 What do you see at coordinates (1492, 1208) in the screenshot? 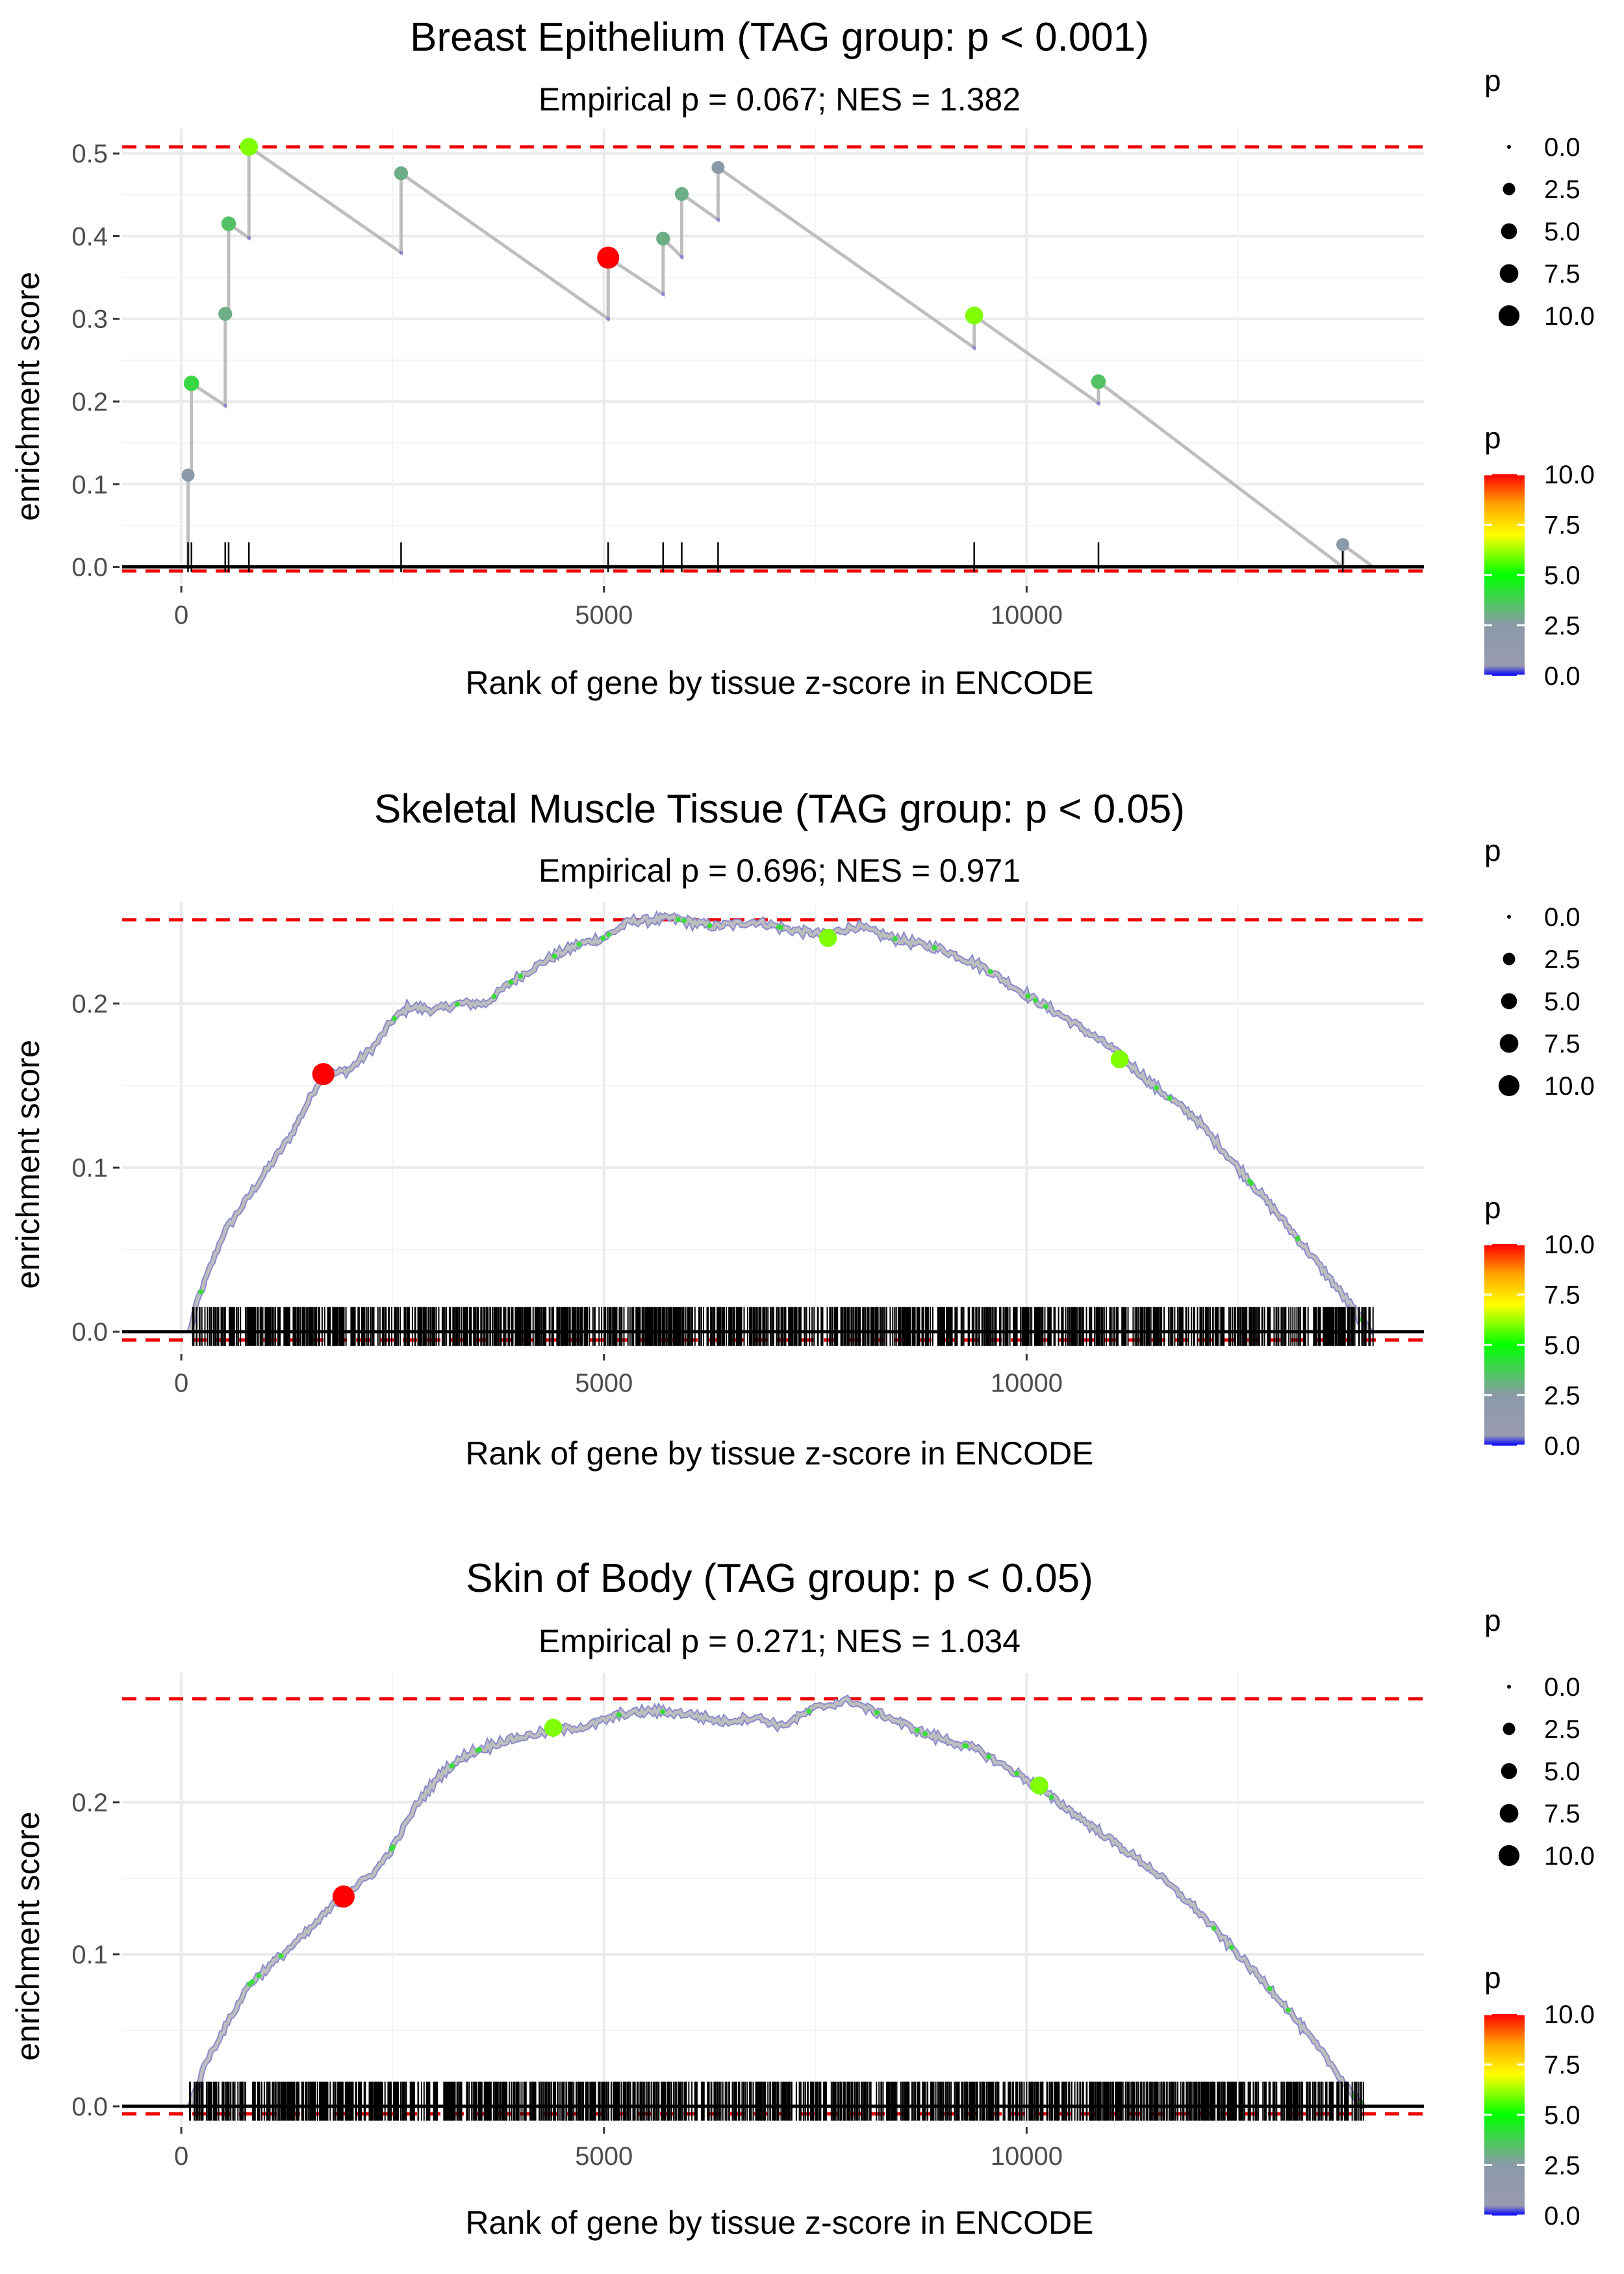
I see `color-legend-title: p` at bounding box center [1492, 1208].